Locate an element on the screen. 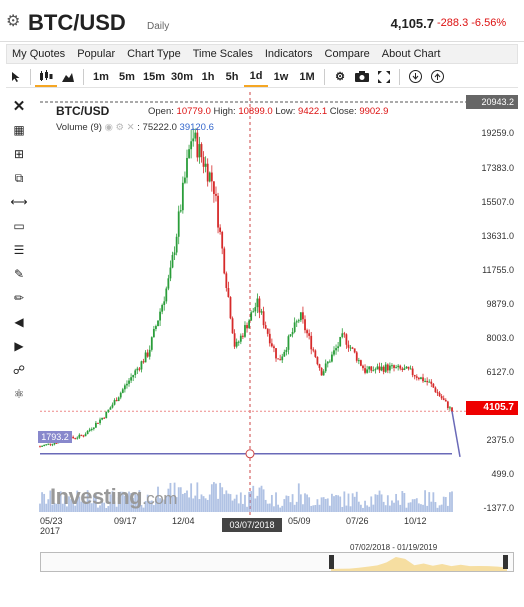 The image size is (524, 607). candlestick-chart-icon is located at coordinates (46, 77).